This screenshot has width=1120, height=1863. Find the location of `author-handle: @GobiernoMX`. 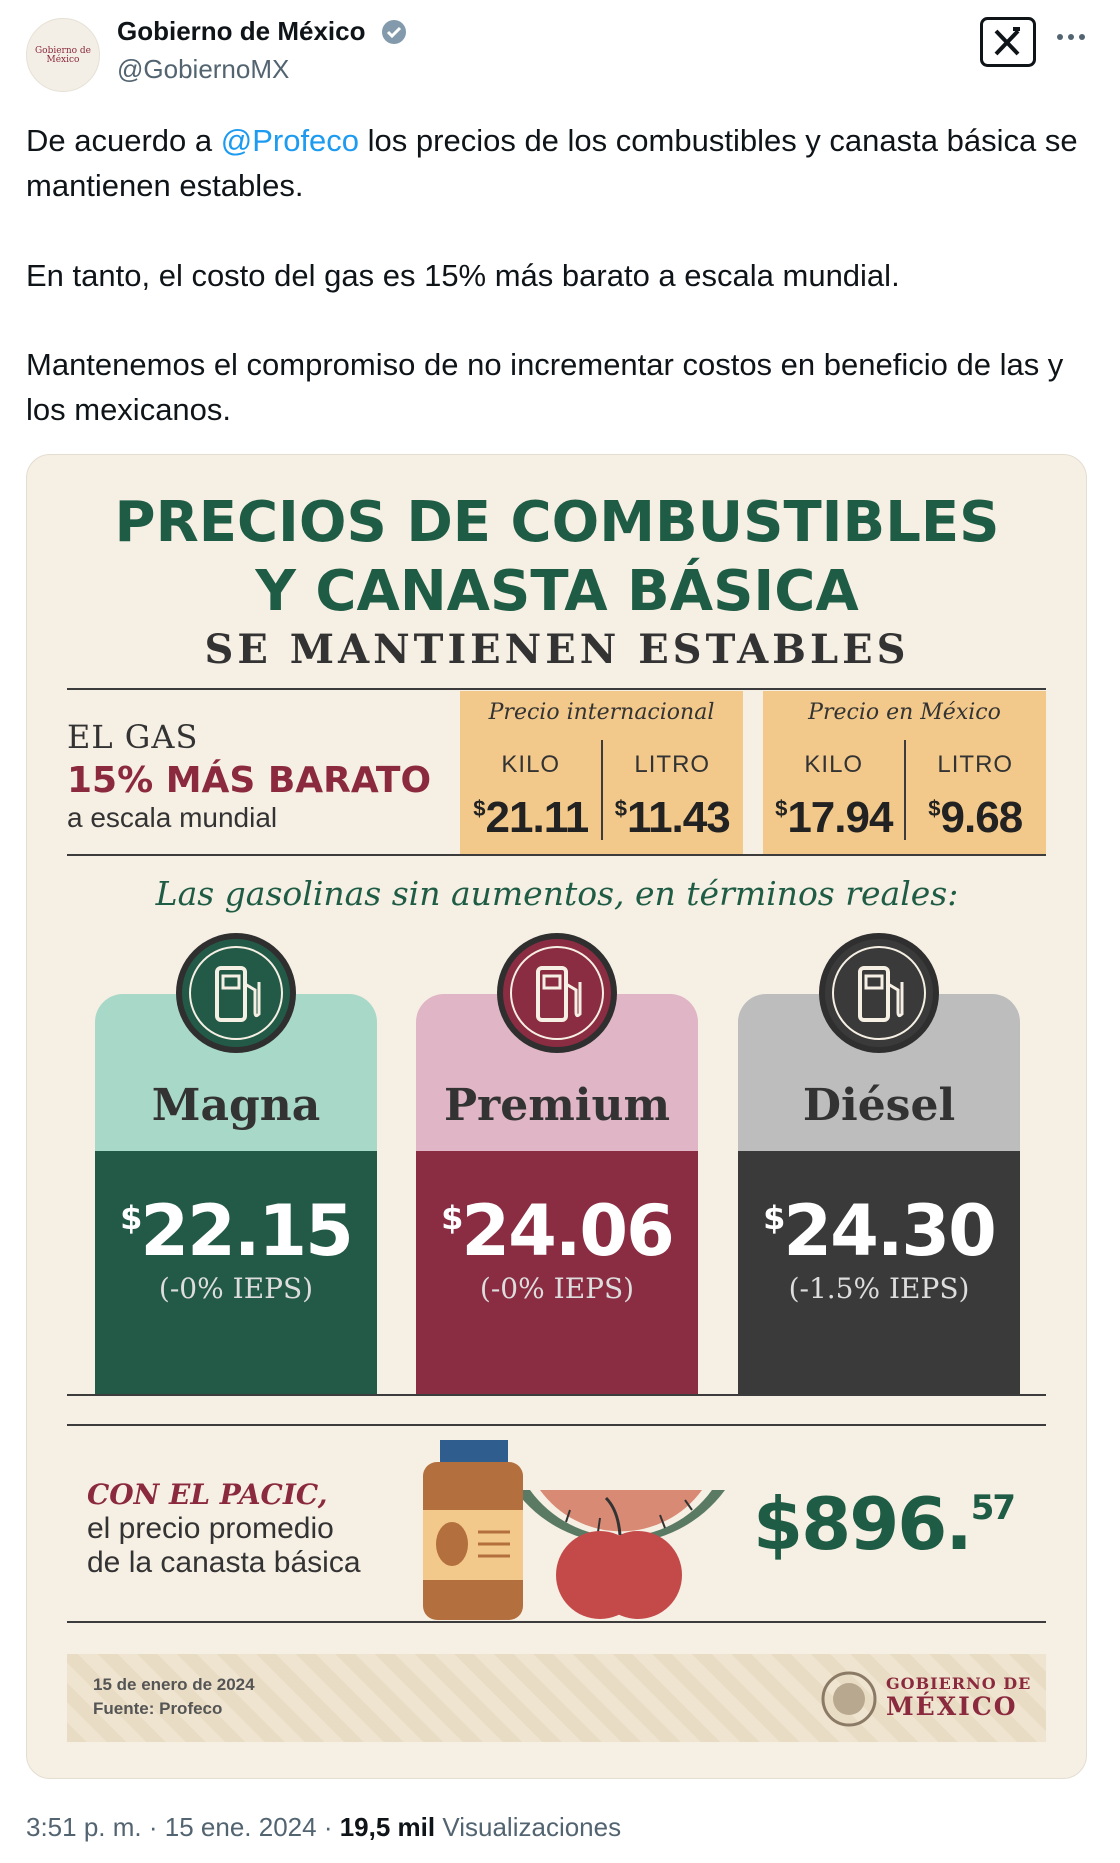

author-handle: @GobiernoMX is located at coordinates (203, 69).